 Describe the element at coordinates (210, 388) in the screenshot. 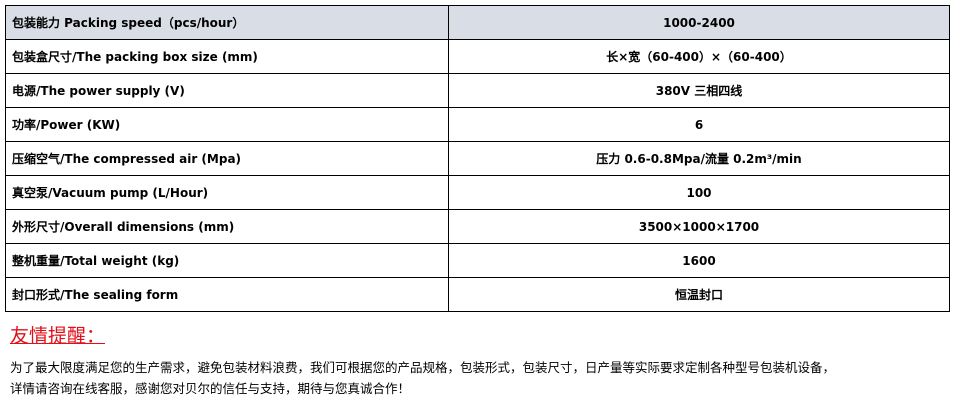

I see `notice-line: 详情请咨询在线客服，感谢您对贝尔的信任与支持，期待与您真诚合作！` at that location.